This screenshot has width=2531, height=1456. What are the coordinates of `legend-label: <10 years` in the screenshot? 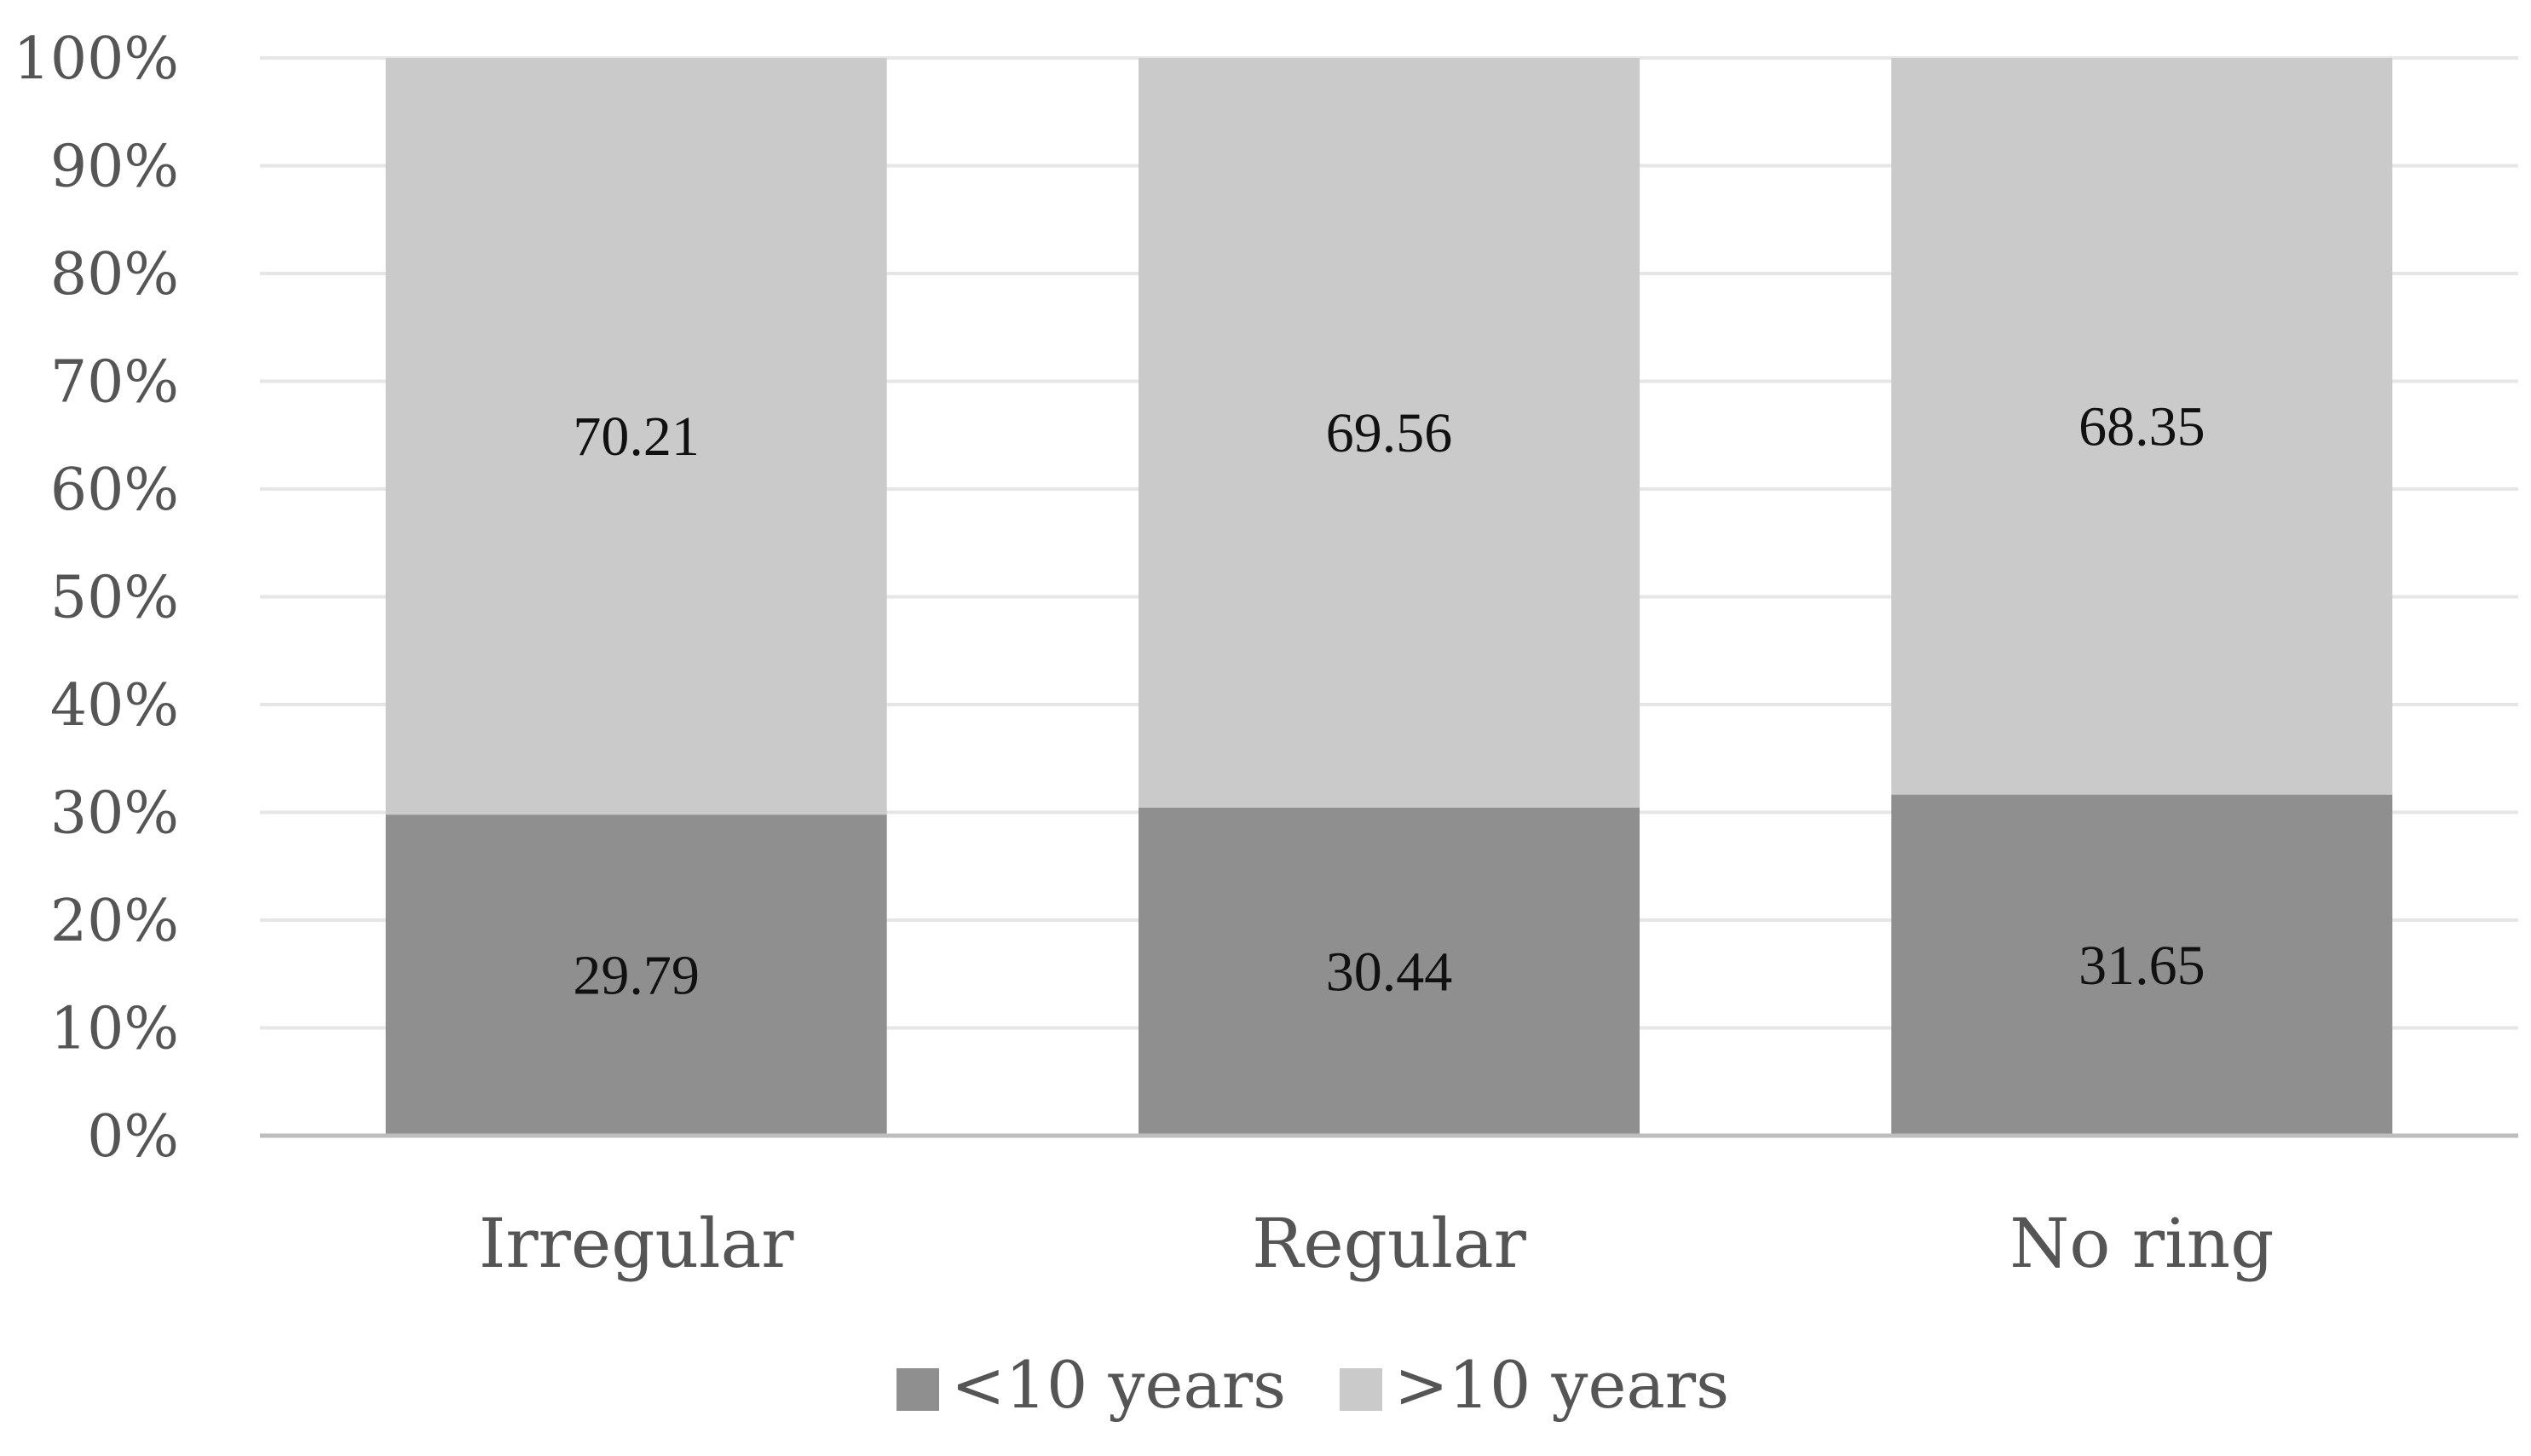 It's located at (1118, 1385).